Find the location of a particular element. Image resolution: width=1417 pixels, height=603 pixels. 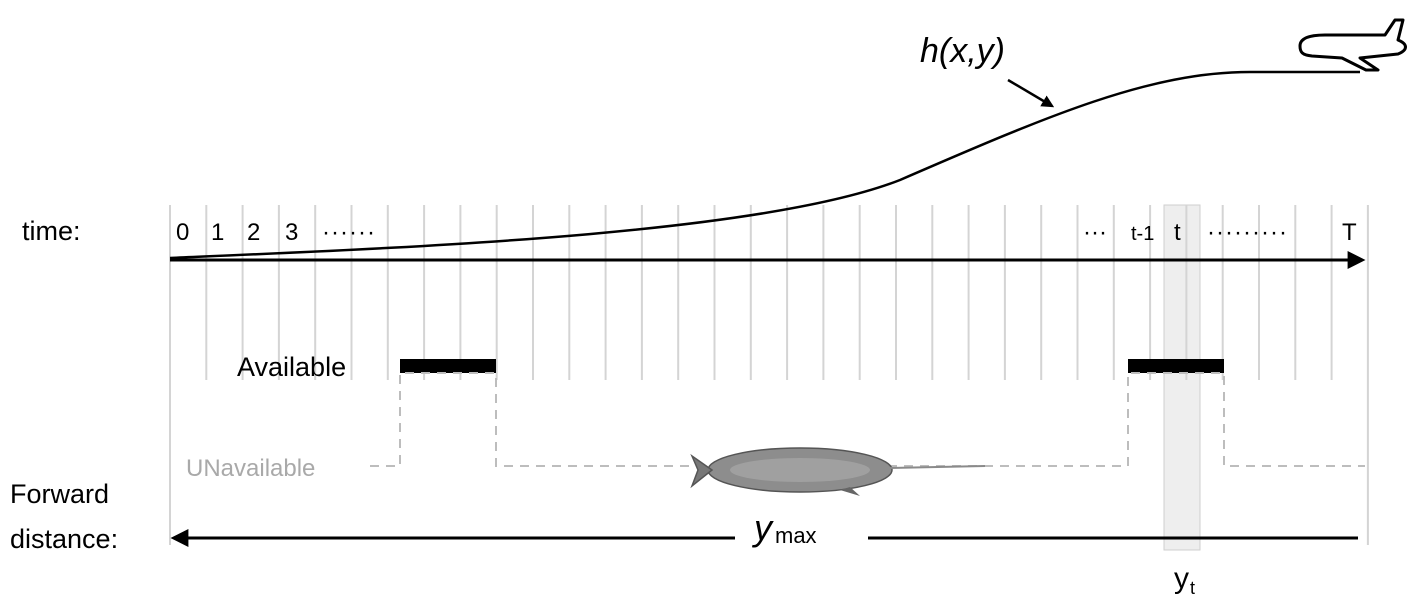

time-tick-label: 2 is located at coordinates (253, 232).